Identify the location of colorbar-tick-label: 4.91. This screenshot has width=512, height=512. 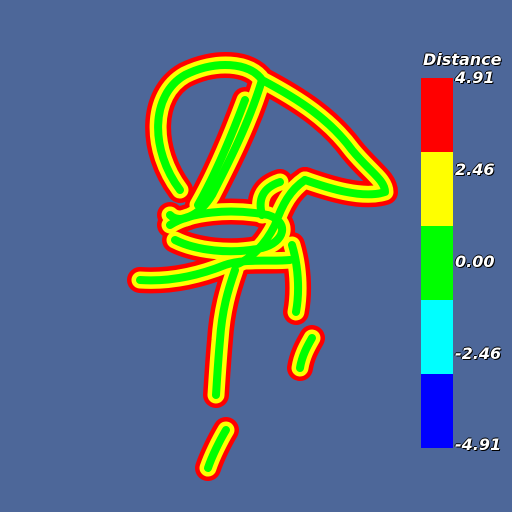
(474, 77).